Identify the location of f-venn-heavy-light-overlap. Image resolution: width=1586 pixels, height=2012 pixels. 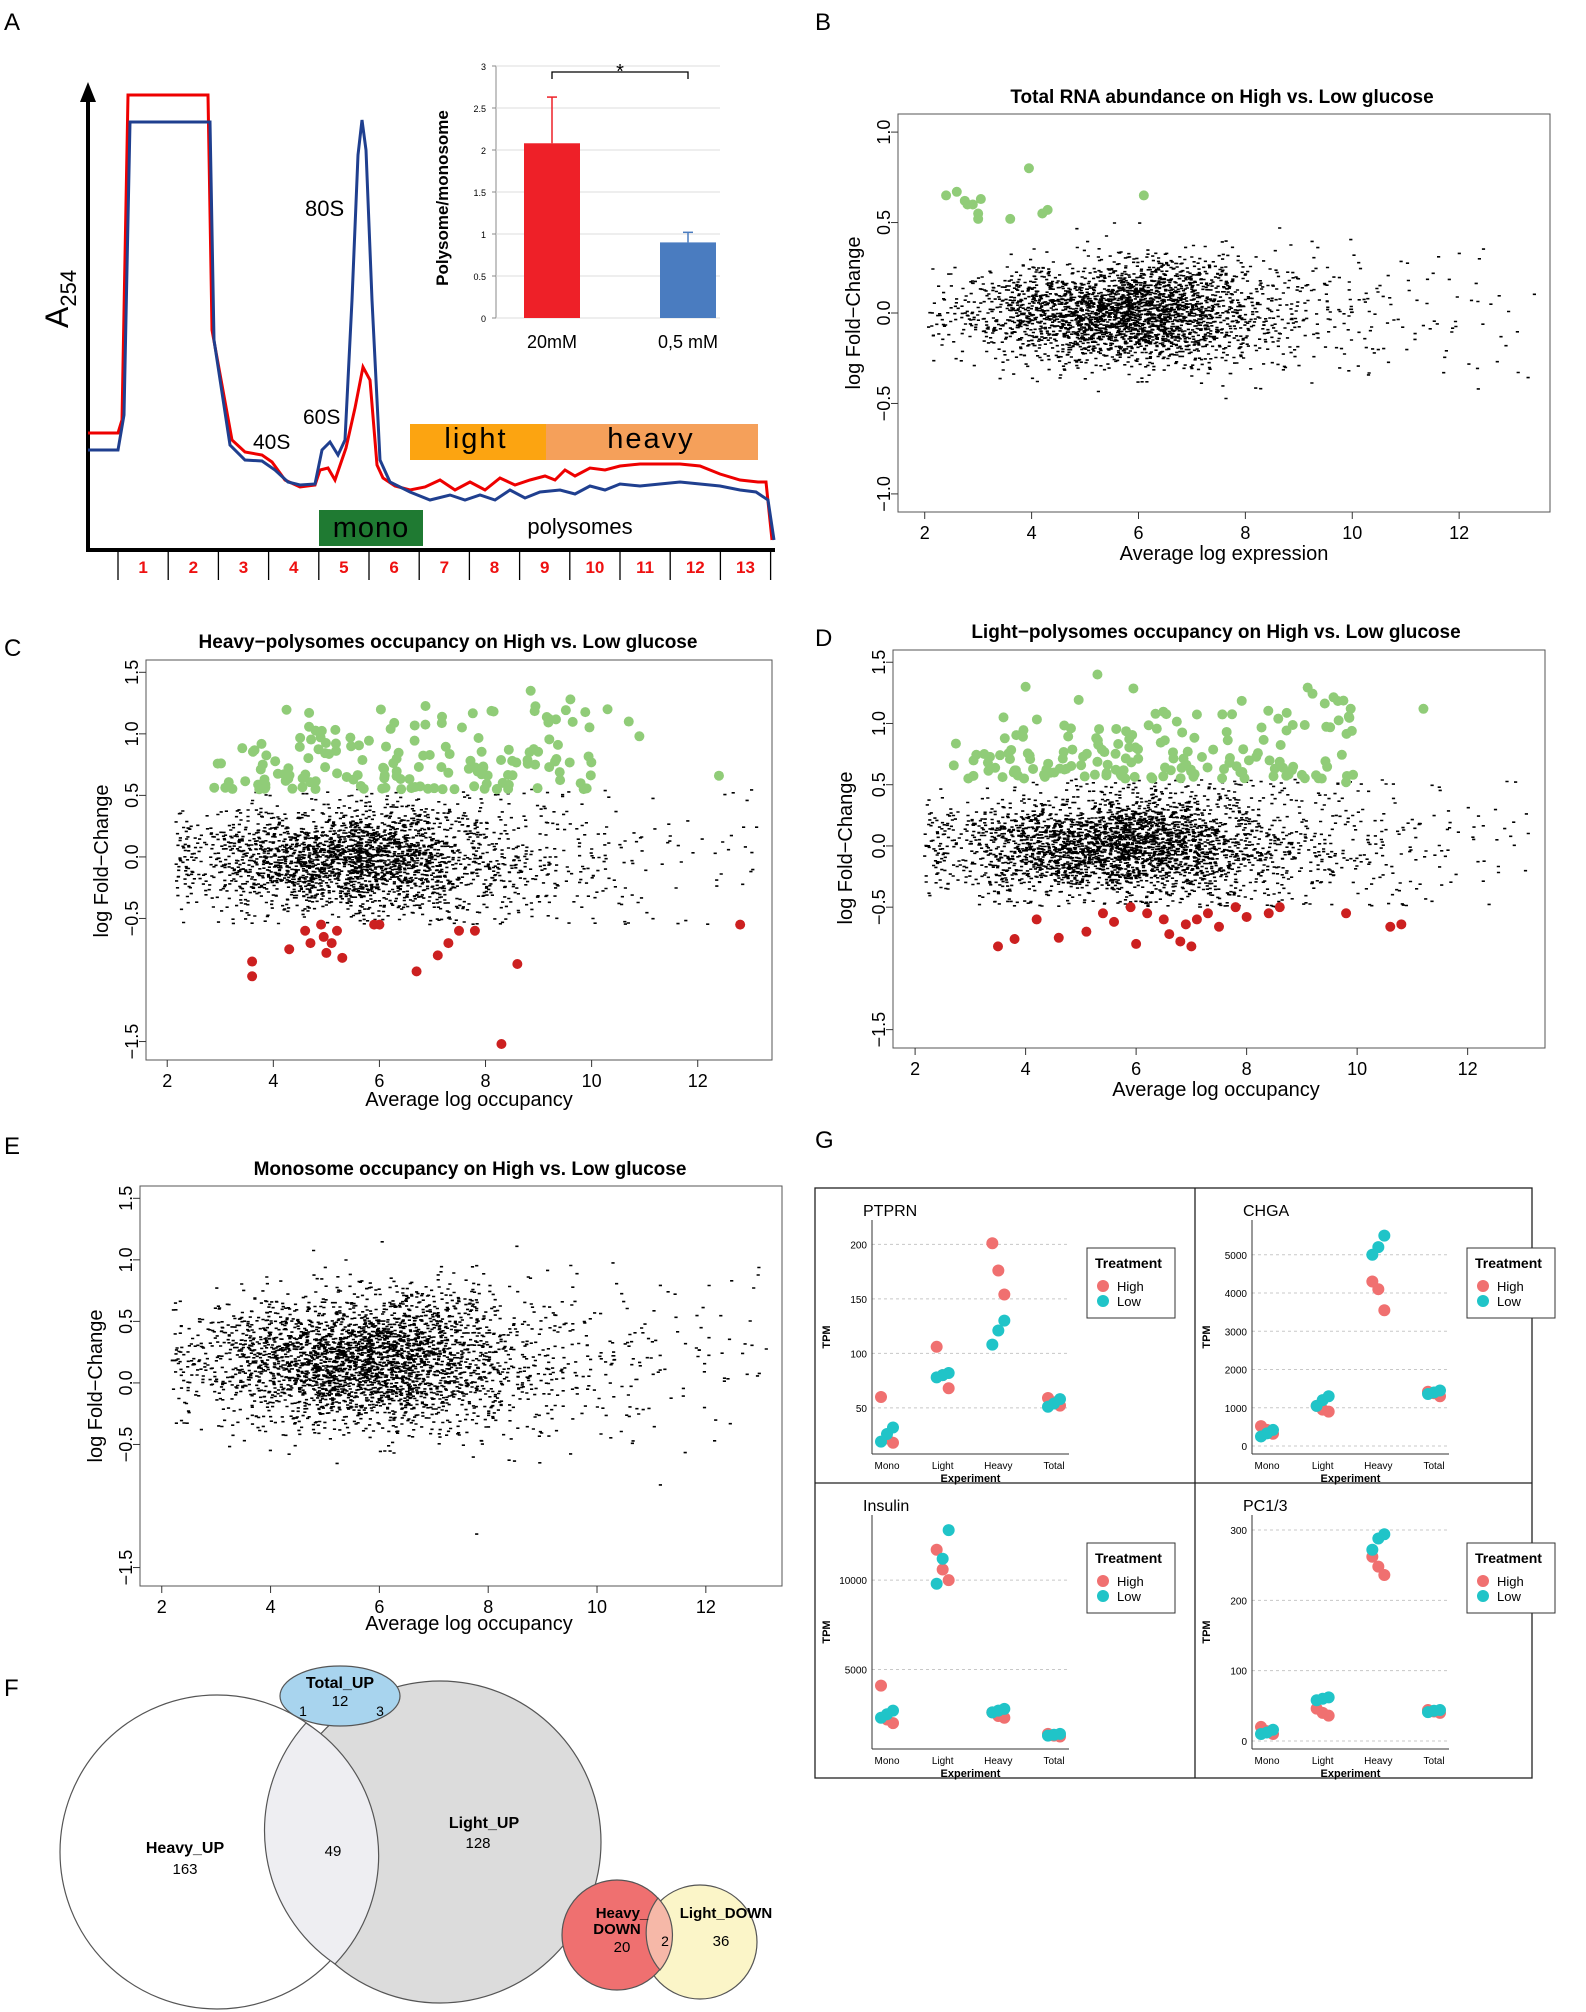
(321, 1843).